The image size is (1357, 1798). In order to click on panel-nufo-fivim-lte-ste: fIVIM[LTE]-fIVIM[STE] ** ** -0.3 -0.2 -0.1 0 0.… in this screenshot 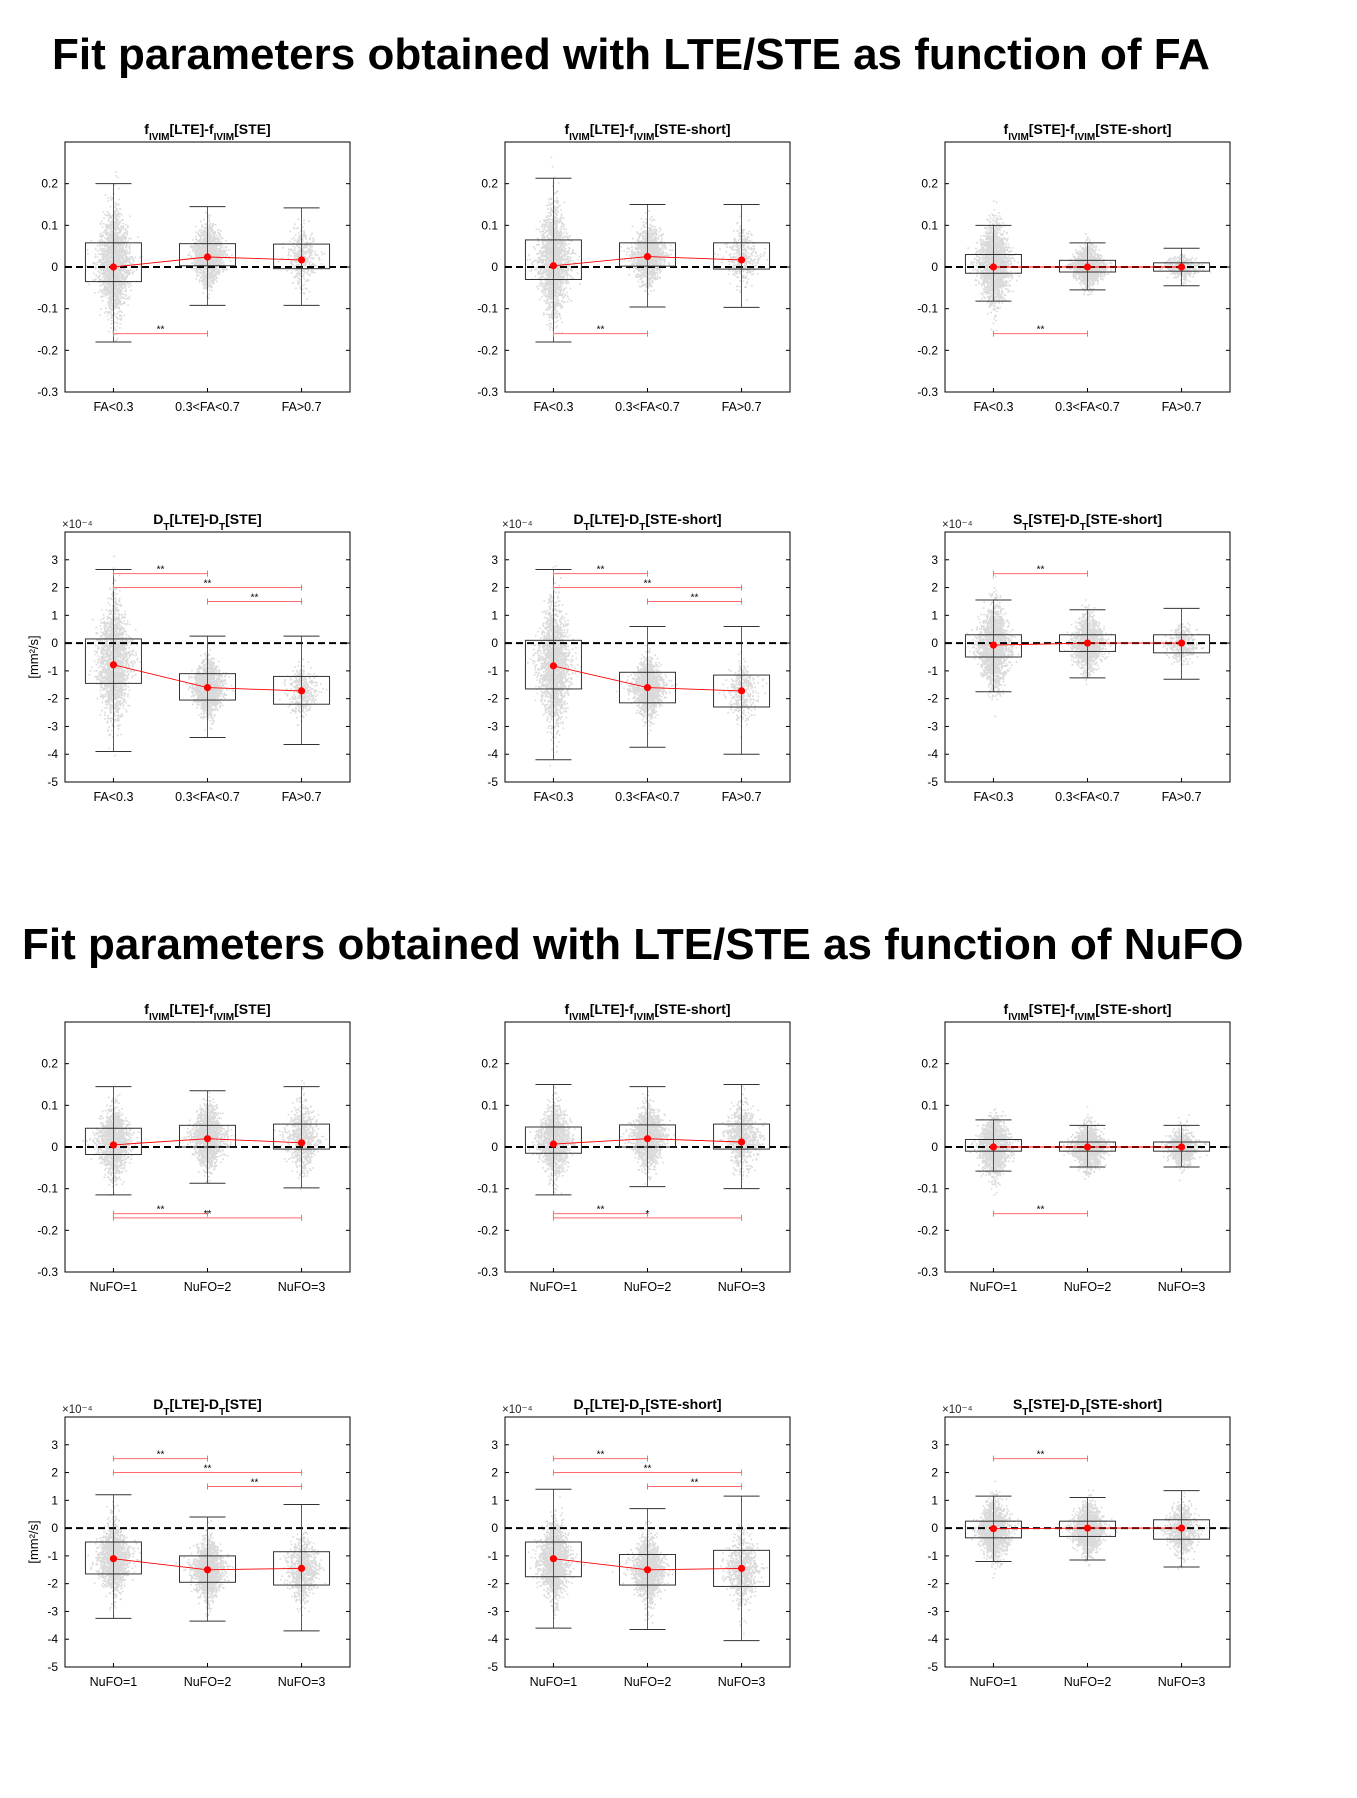, I will do `click(220, 1190)`.